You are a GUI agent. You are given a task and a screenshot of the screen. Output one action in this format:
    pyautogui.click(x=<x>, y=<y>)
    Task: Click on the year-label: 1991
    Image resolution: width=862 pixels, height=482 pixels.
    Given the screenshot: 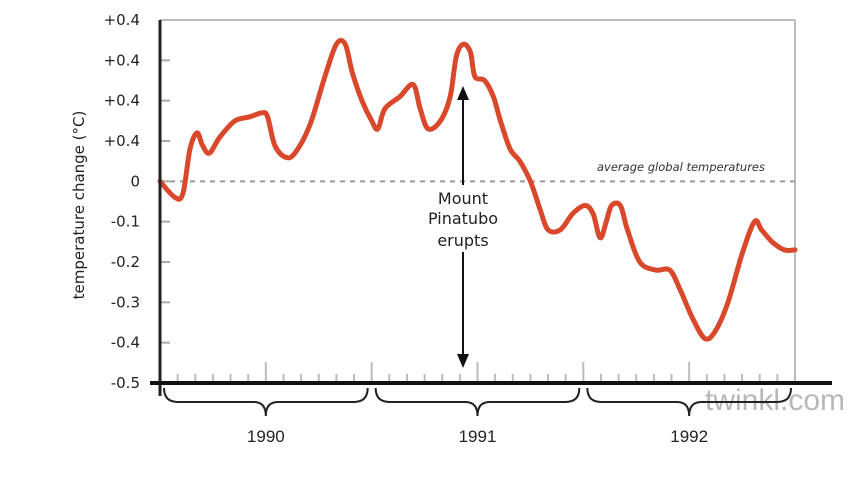 What is the action you would take?
    pyautogui.click(x=478, y=436)
    